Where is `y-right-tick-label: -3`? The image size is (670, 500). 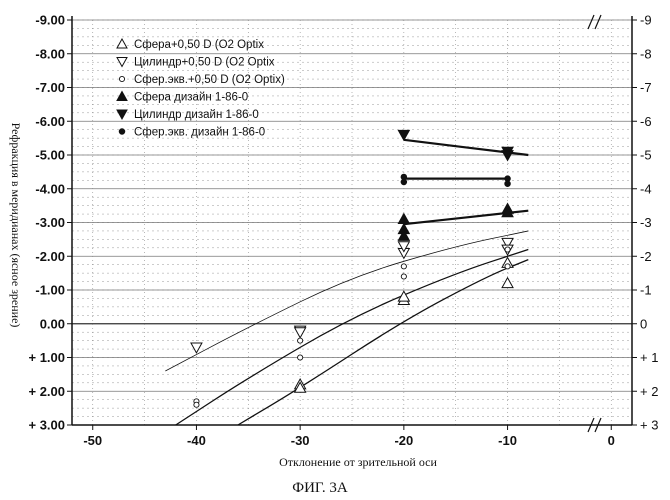 y-right-tick-label: -3 is located at coordinates (646, 222).